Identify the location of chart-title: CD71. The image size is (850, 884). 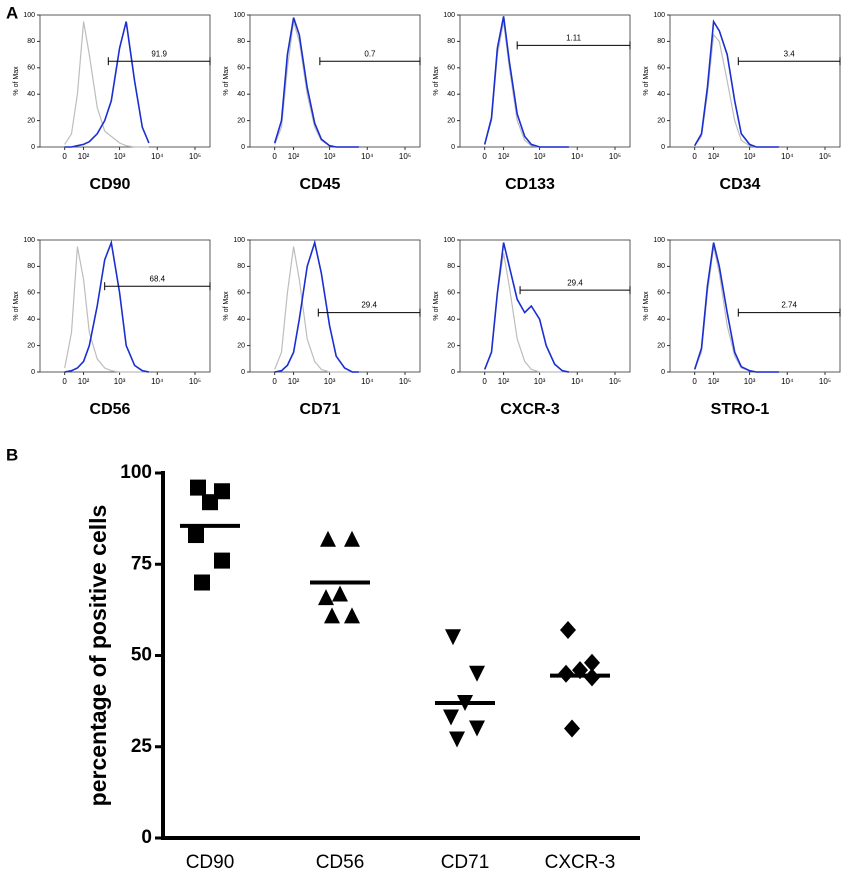
(320, 409).